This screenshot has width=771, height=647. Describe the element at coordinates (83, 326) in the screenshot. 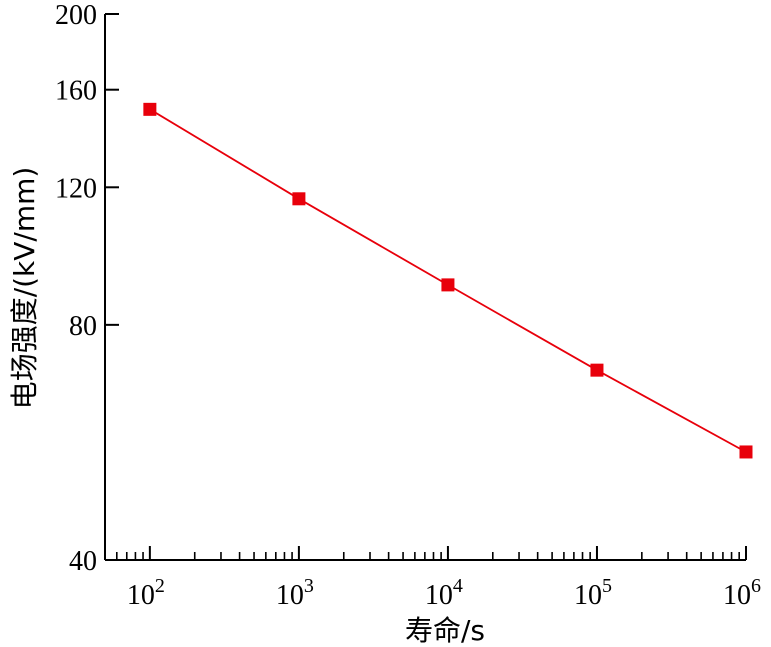

I see `y-tick-label: 80` at that location.